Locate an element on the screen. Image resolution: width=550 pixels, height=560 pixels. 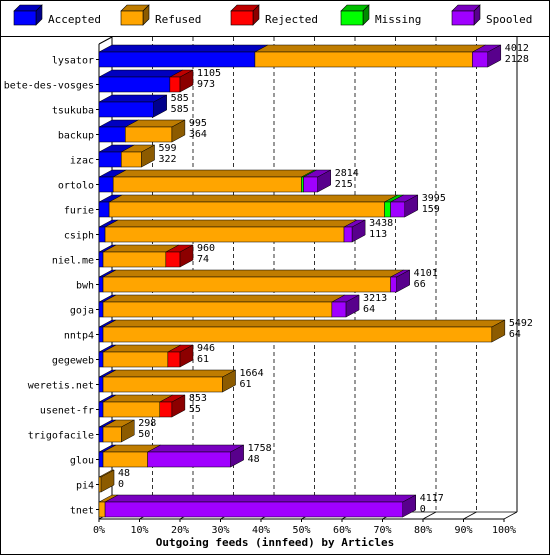
value-label-accepted: 55 is located at coordinates (195, 409).